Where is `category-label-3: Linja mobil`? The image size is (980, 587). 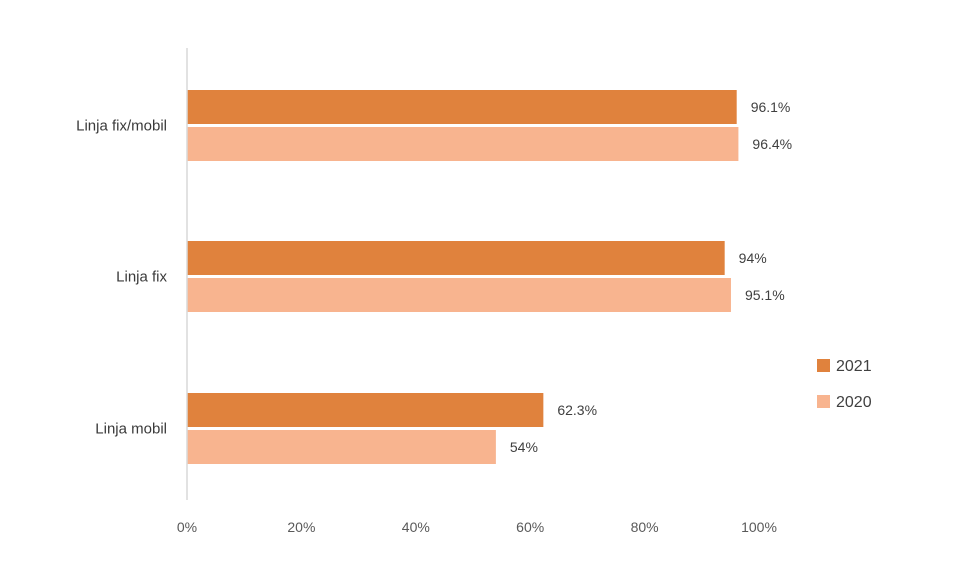 category-label-3: Linja mobil is located at coordinates (131, 429).